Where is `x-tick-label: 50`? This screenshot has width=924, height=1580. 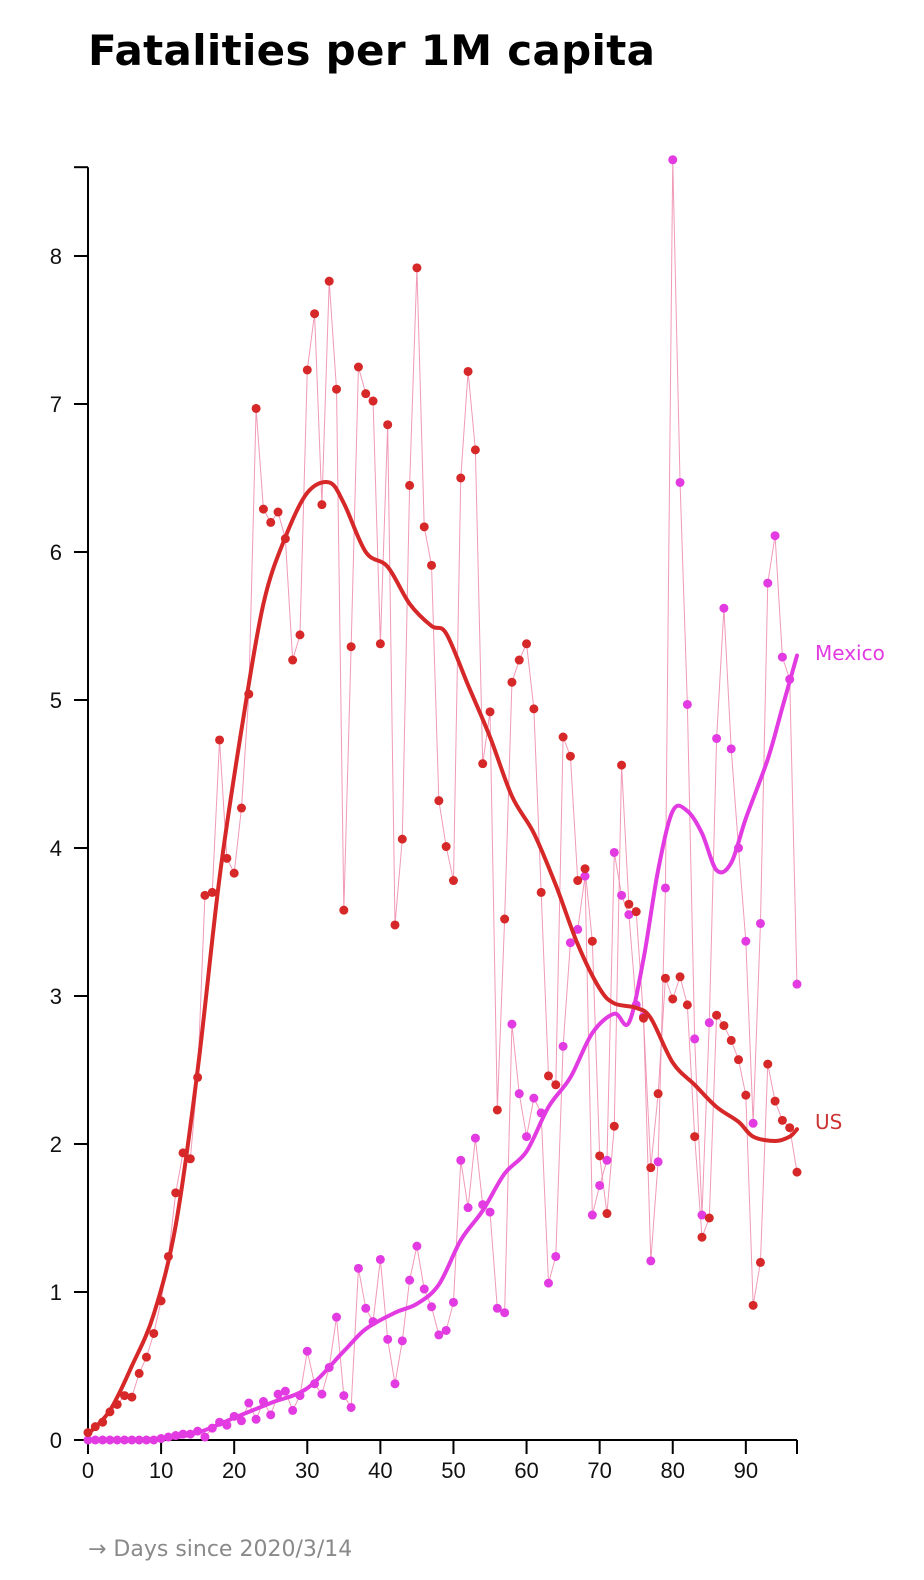 x-tick-label: 50 is located at coordinates (453, 1470).